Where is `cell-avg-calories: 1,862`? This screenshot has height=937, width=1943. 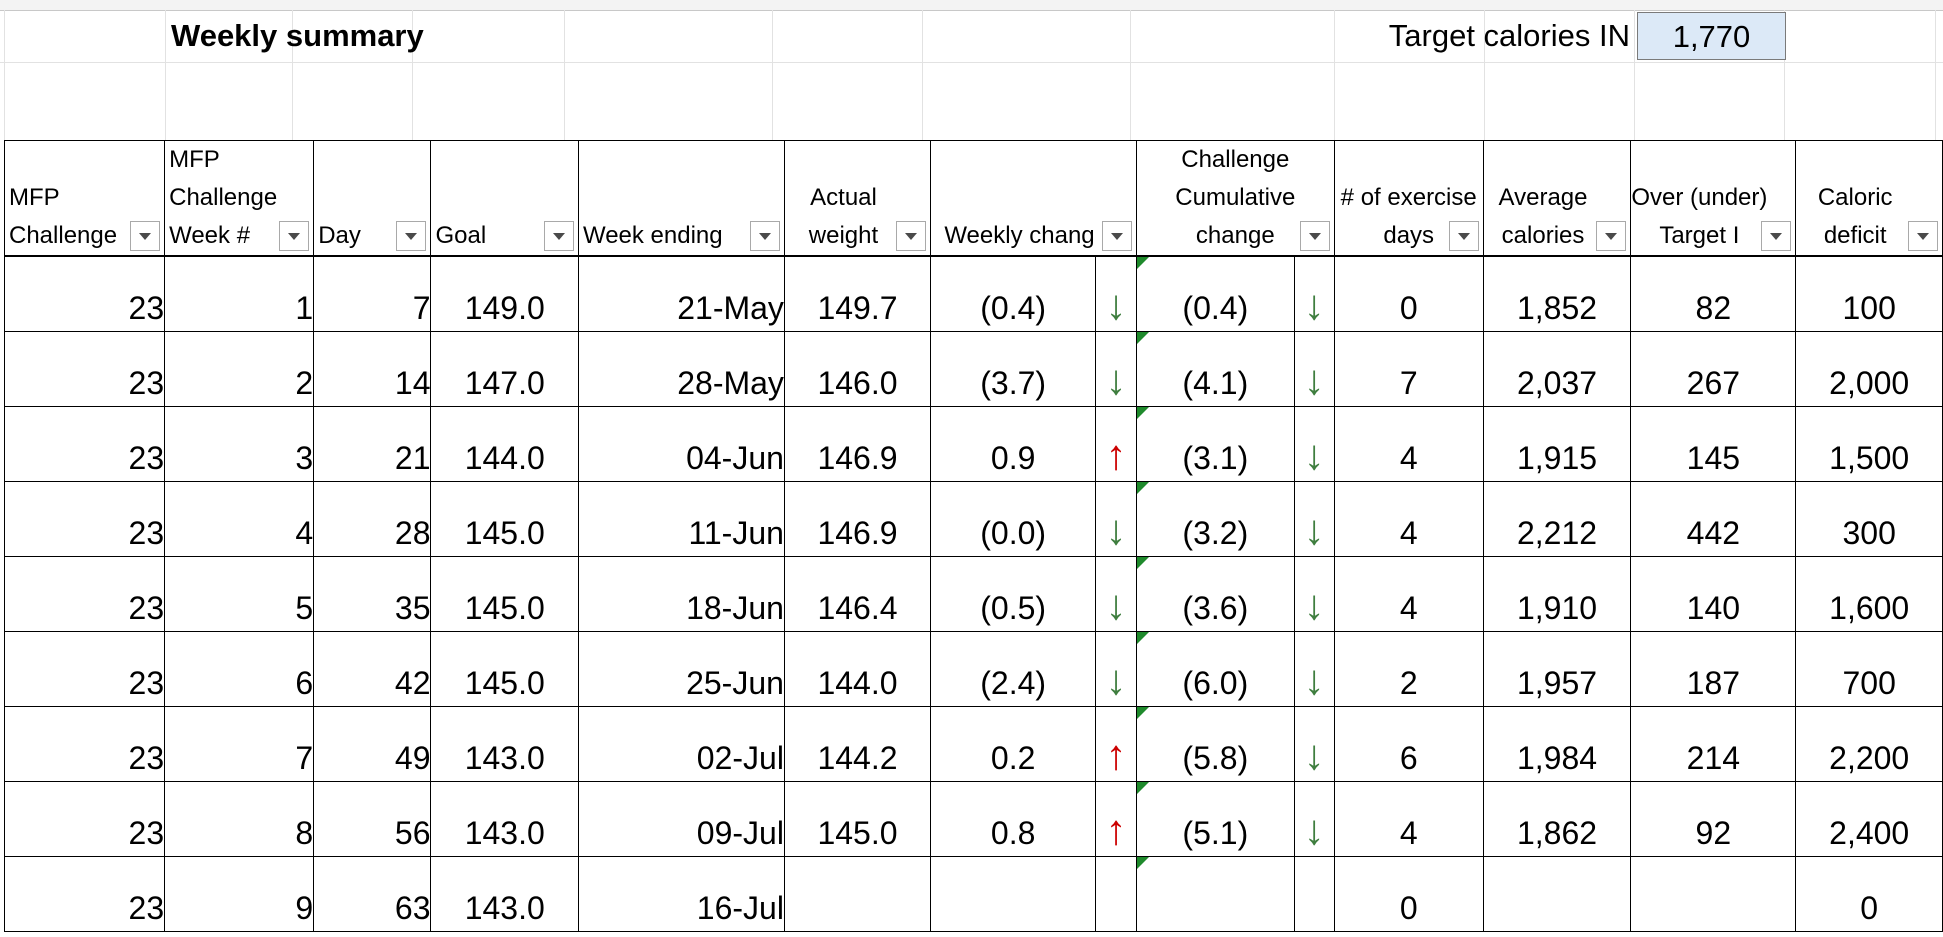
cell-avg-calories: 1,862 is located at coordinates (1557, 818).